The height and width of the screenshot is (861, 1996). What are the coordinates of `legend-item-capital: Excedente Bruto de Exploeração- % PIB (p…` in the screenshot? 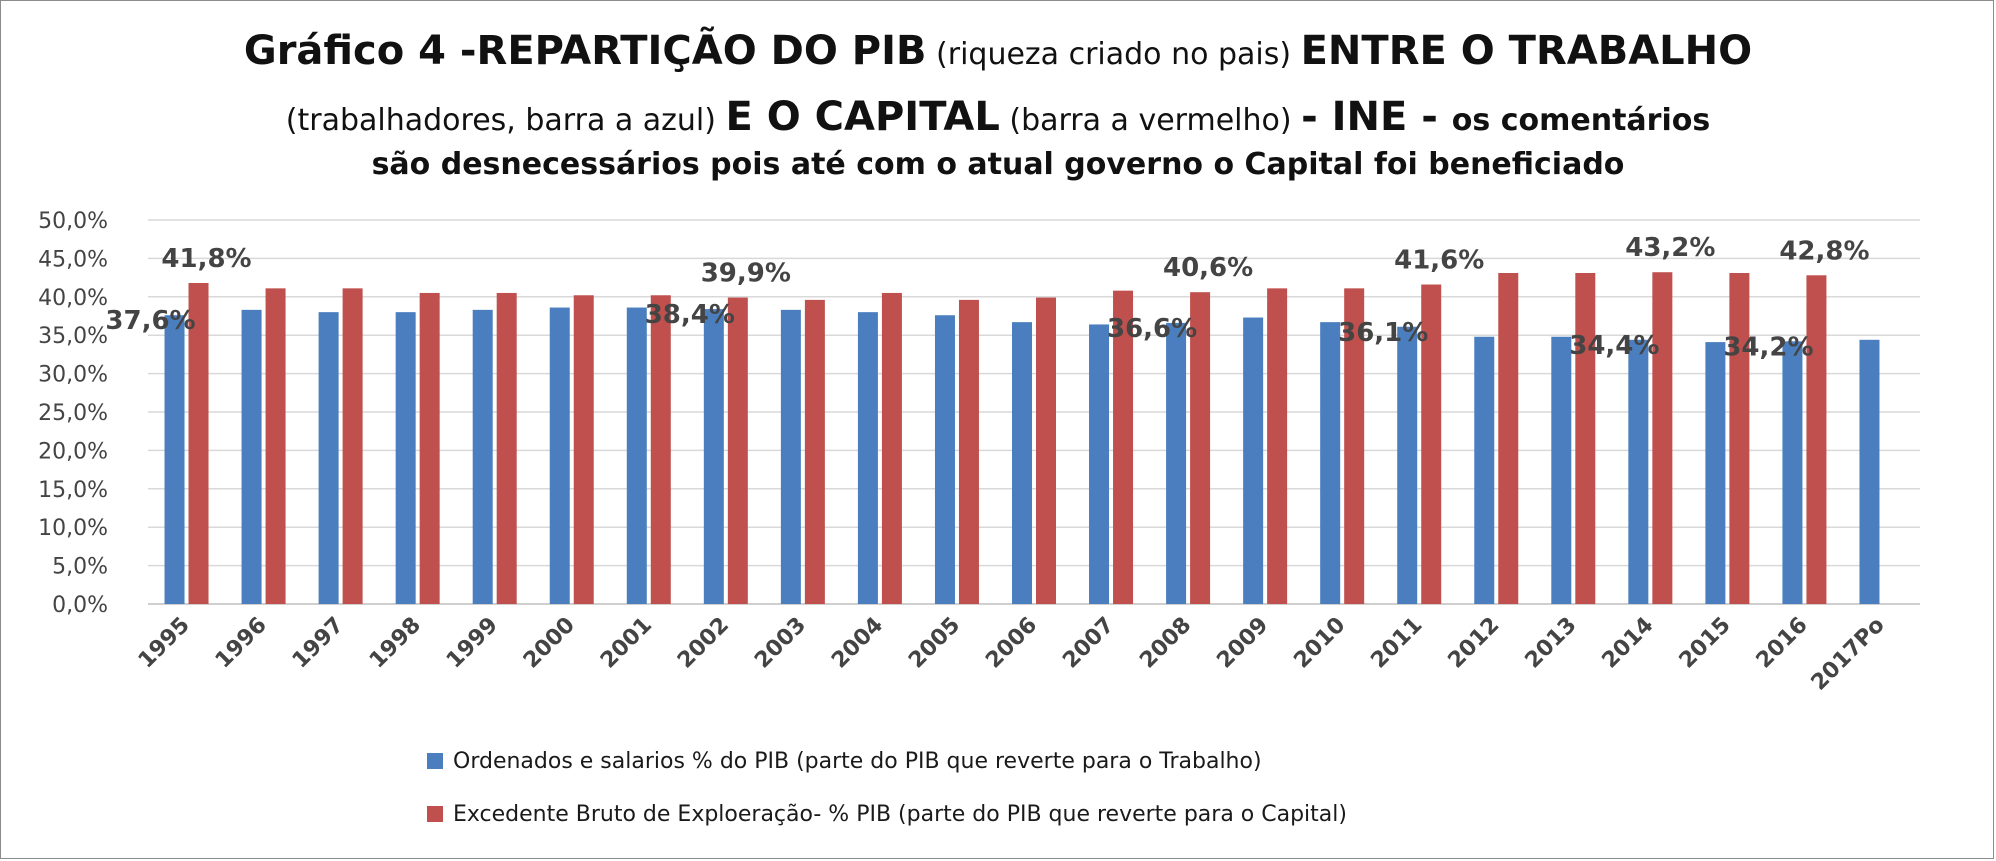 It's located at (887, 814).